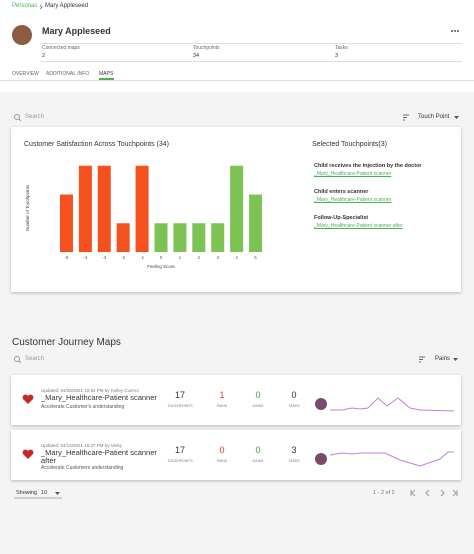 Image resolution: width=474 pixels, height=554 pixels. Describe the element at coordinates (106, 79) in the screenshot. I see `tab-underline` at that location.